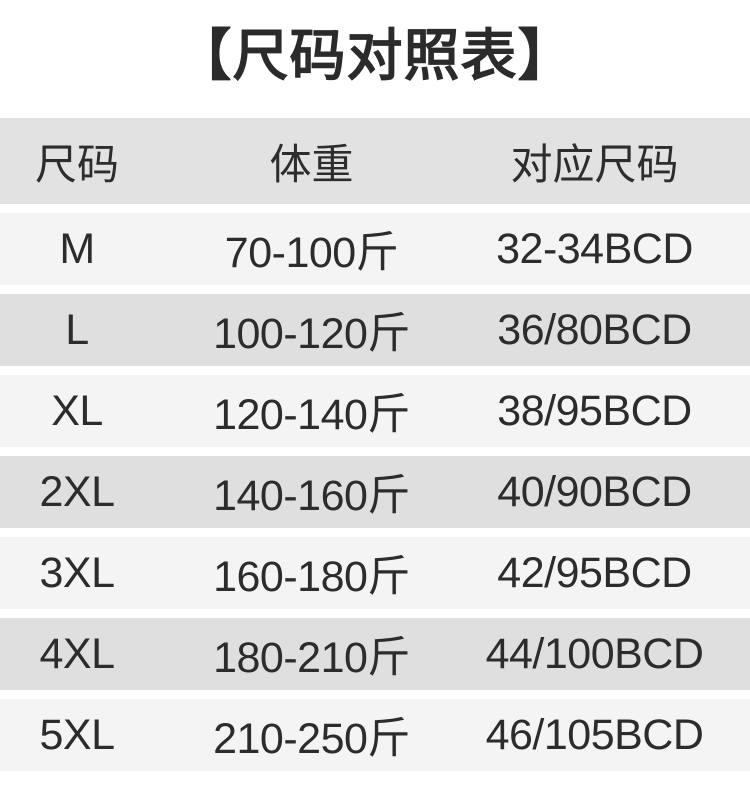 The width and height of the screenshot is (750, 801). I want to click on cell-size: 3XL, so click(77, 572).